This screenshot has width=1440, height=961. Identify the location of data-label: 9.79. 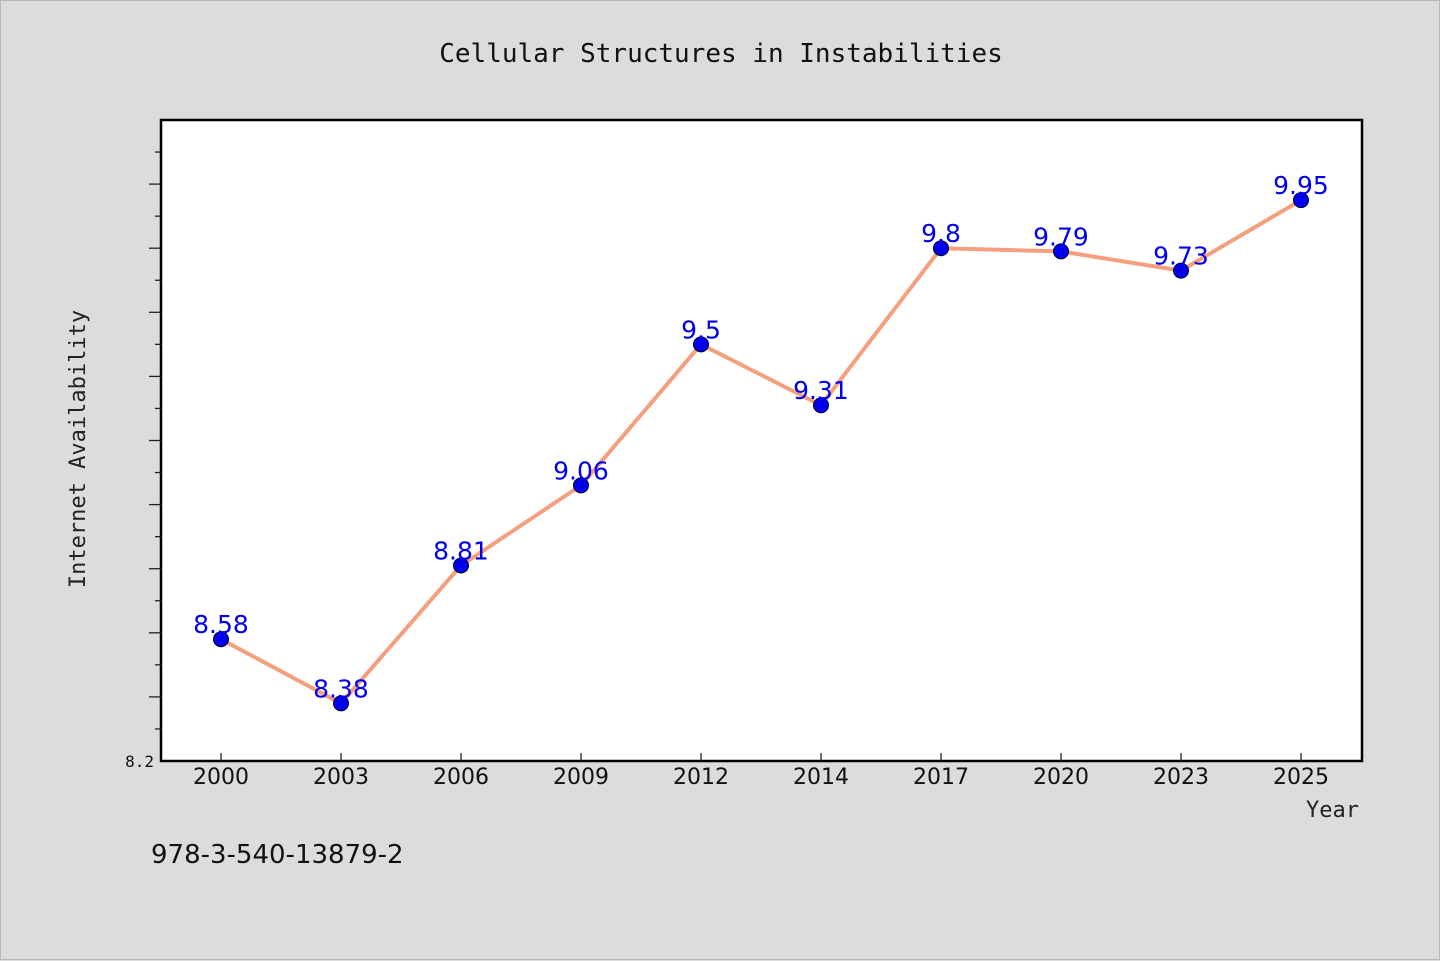
(1061, 236).